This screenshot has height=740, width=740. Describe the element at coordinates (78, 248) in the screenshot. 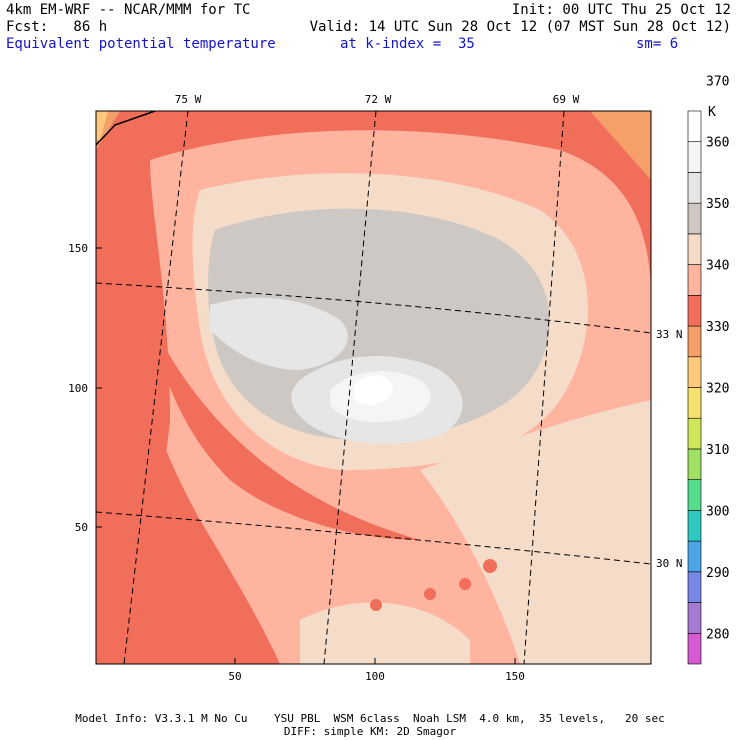

I see `y-tick-label: 150` at that location.